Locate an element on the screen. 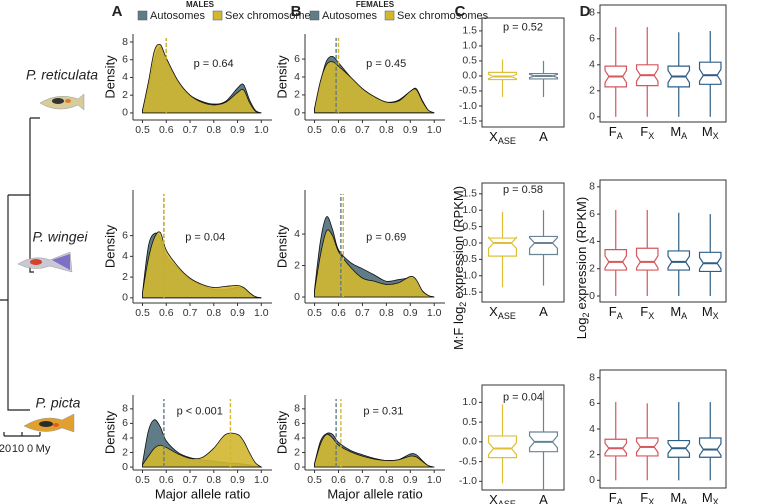 Image resolution: width=757 pixels, height=504 pixels. y-tick-label: -0.5 is located at coordinates (468, 259).